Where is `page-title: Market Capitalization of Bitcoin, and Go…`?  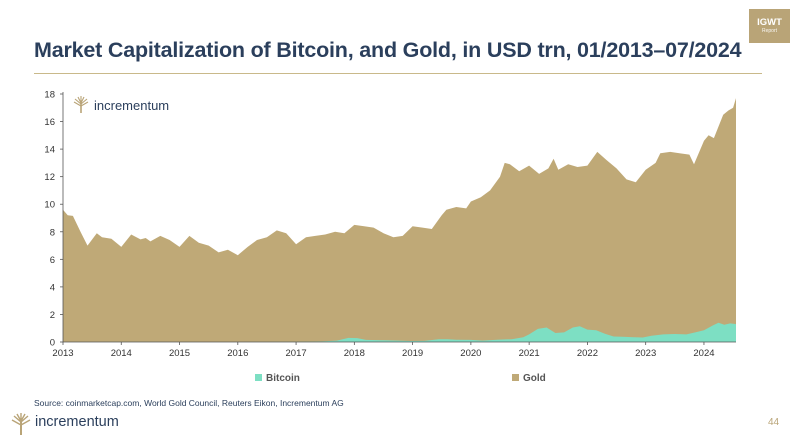
page-title: Market Capitalization of Bitcoin, and Go… is located at coordinates (388, 50).